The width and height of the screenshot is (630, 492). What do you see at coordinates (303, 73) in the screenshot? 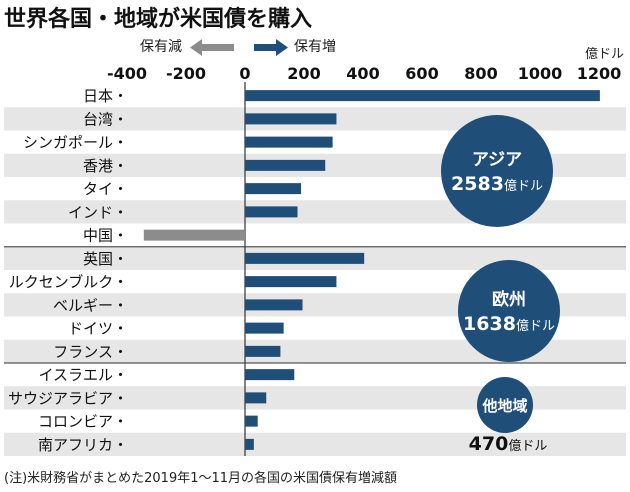
I see `x-tick-label: 200` at bounding box center [303, 73].